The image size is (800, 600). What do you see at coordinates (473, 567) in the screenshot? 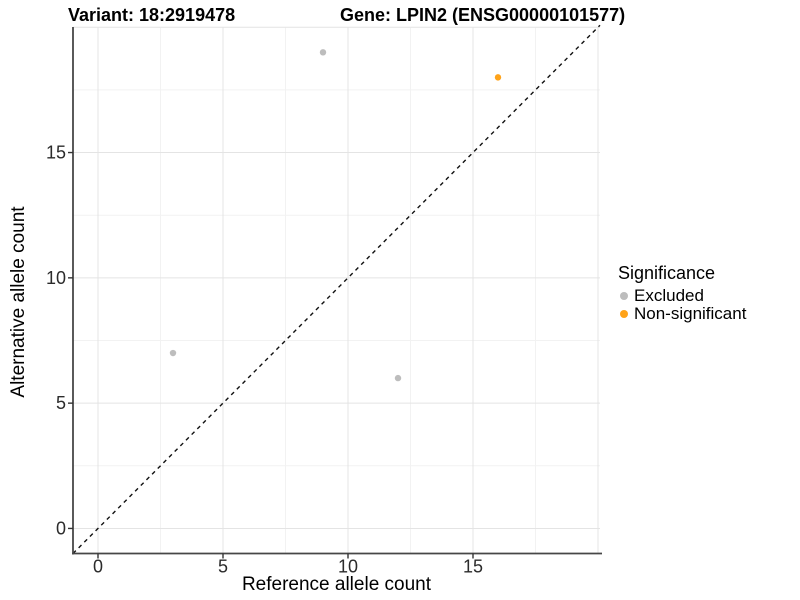
I see `x-tick-label: 15` at bounding box center [473, 567].